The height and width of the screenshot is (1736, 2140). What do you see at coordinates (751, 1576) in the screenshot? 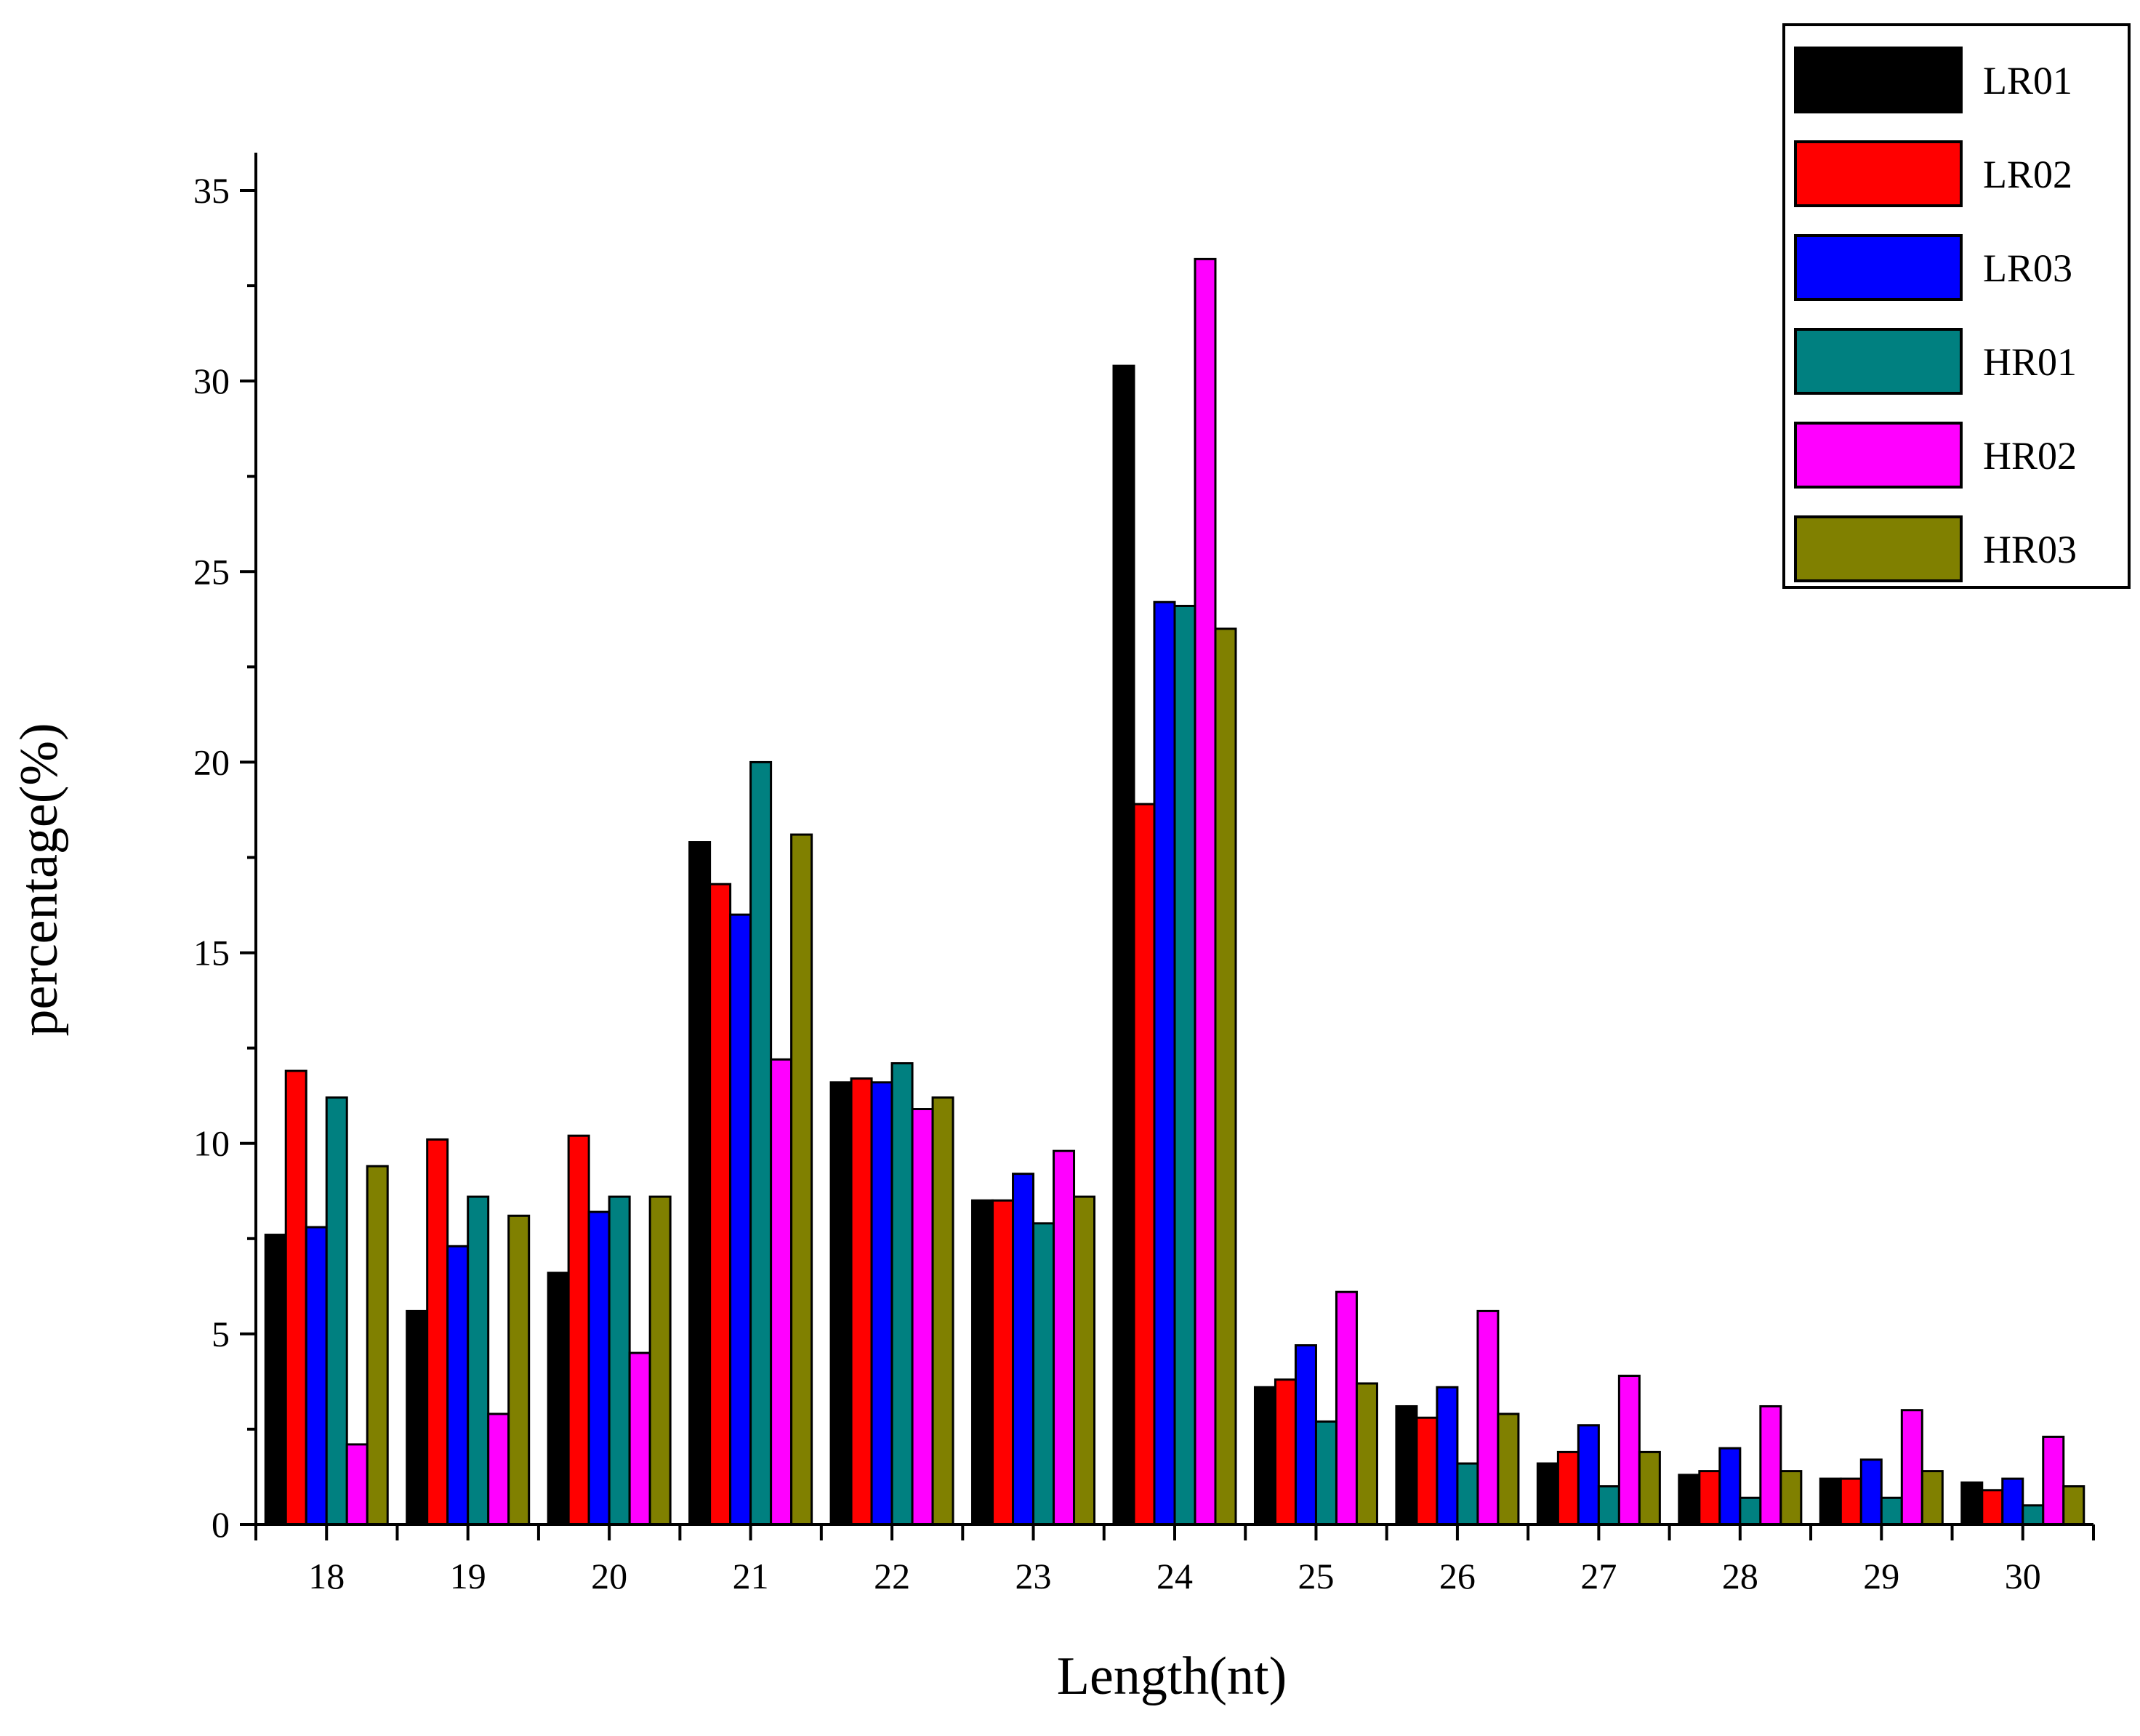
I see `x-tick-label: 21` at bounding box center [751, 1576].